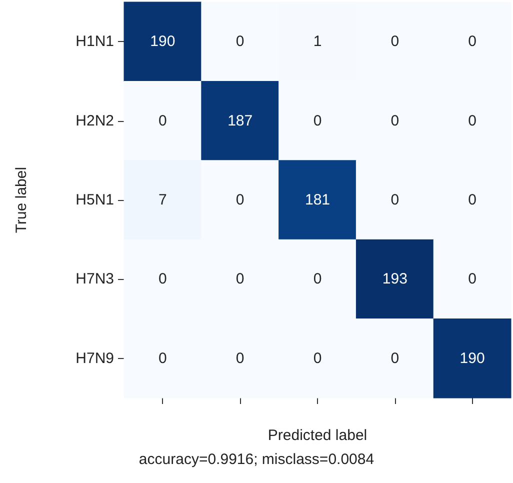  What do you see at coordinates (95, 358) in the screenshot?
I see `y-tick-label: H7N9` at bounding box center [95, 358].